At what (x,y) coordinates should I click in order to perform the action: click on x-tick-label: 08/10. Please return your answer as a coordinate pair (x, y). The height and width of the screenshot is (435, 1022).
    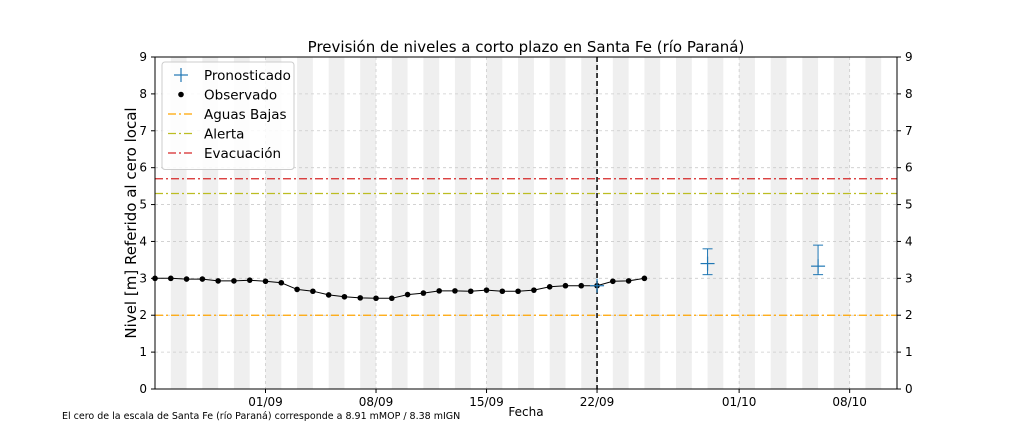
    Looking at the image, I should click on (849, 402).